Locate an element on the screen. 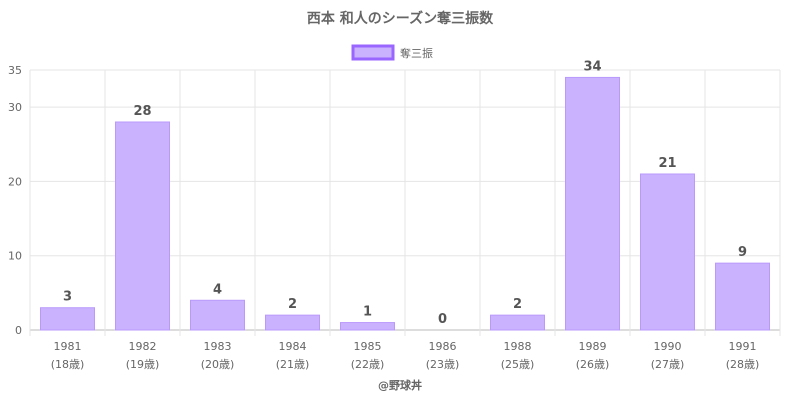 Image resolution: width=800 pixels, height=400 pixels. y-axis: 0 10 20 30 35 is located at coordinates (15, 200).